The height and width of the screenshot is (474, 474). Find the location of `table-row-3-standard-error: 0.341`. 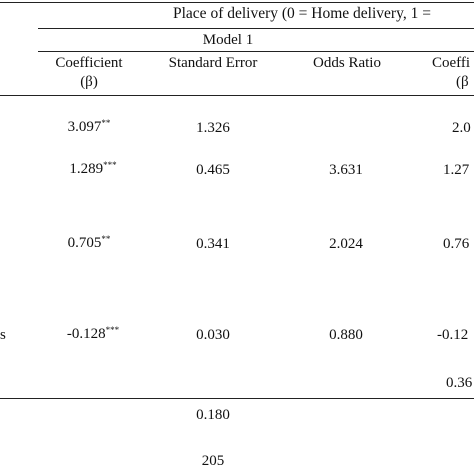

table-row-3-standard-error: 0.341 is located at coordinates (213, 244).